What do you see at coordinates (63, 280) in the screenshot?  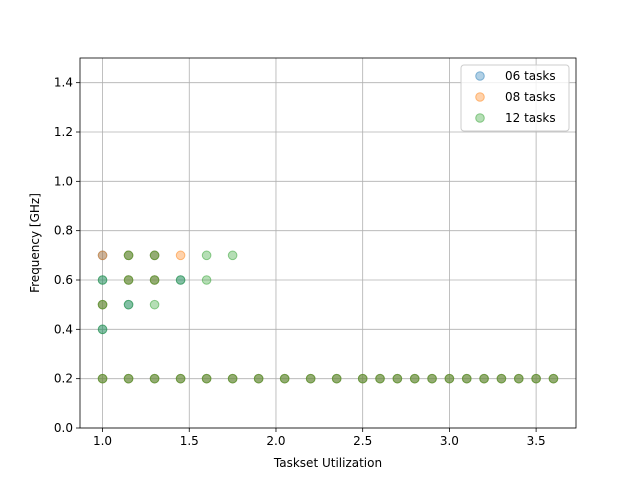 I see `y-tick-label: 0.6` at bounding box center [63, 280].